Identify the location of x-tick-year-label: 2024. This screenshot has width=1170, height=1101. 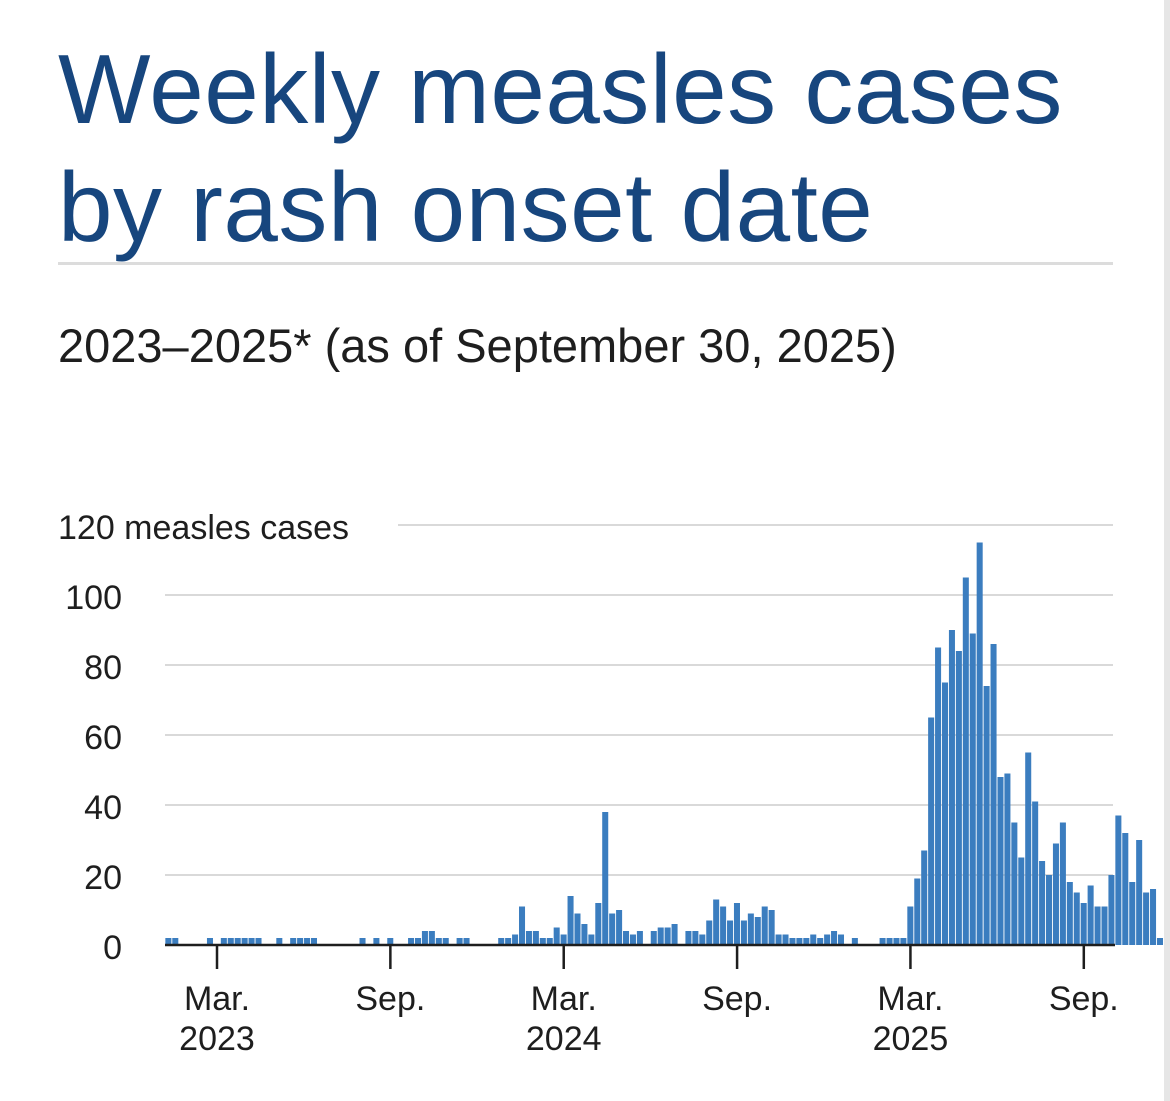
(564, 1039).